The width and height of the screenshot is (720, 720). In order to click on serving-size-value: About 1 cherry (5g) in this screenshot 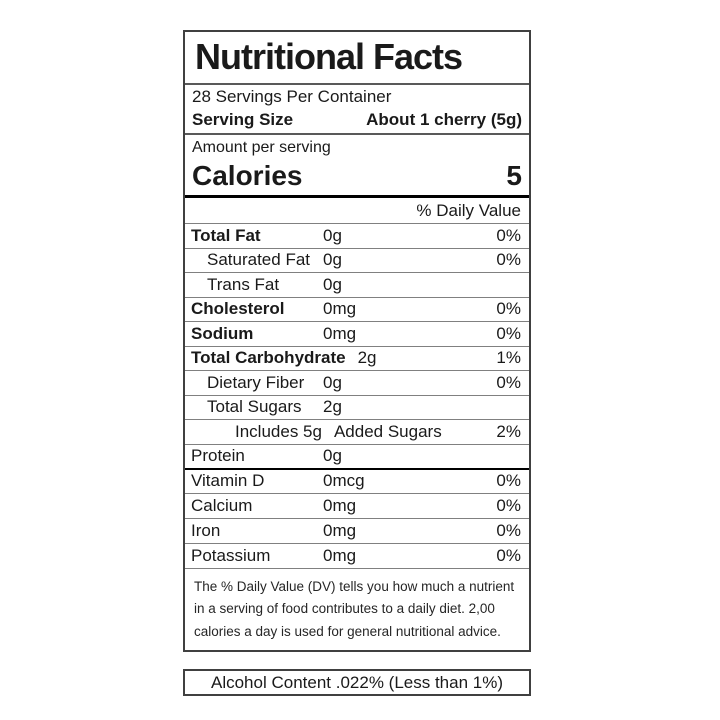, I will do `click(444, 120)`.